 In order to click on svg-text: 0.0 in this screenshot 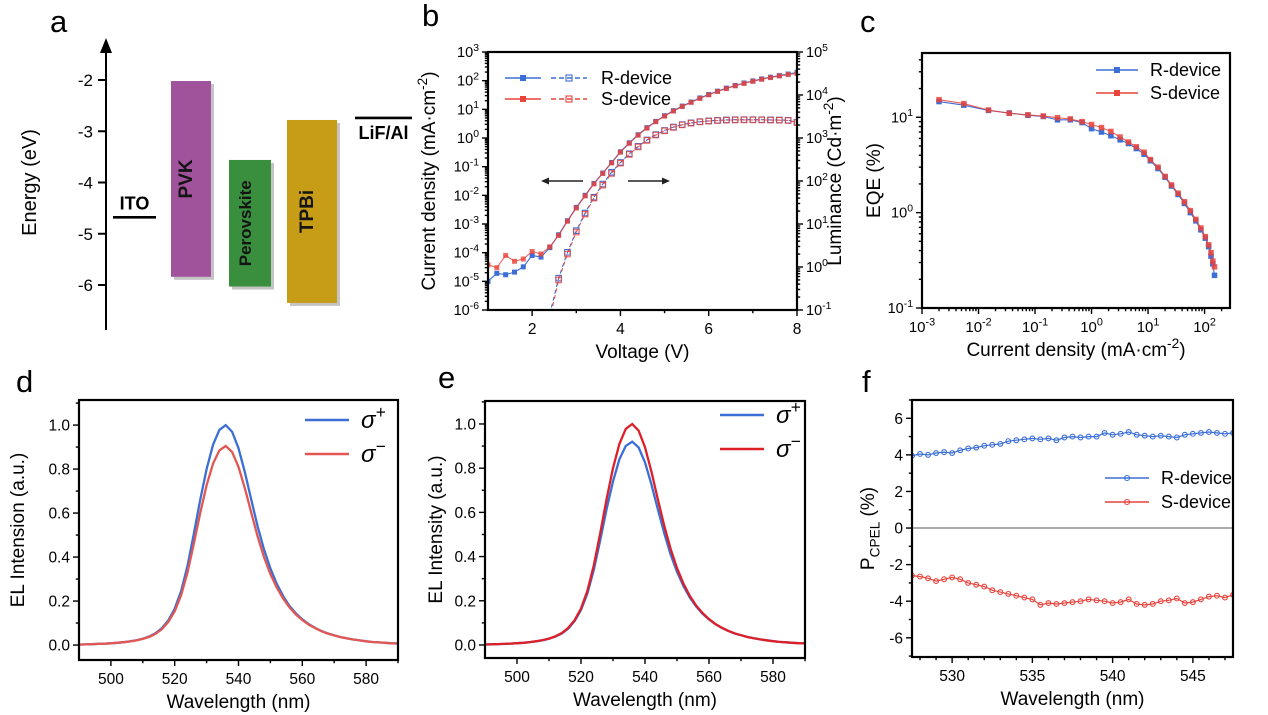, I will do `click(465, 645)`.